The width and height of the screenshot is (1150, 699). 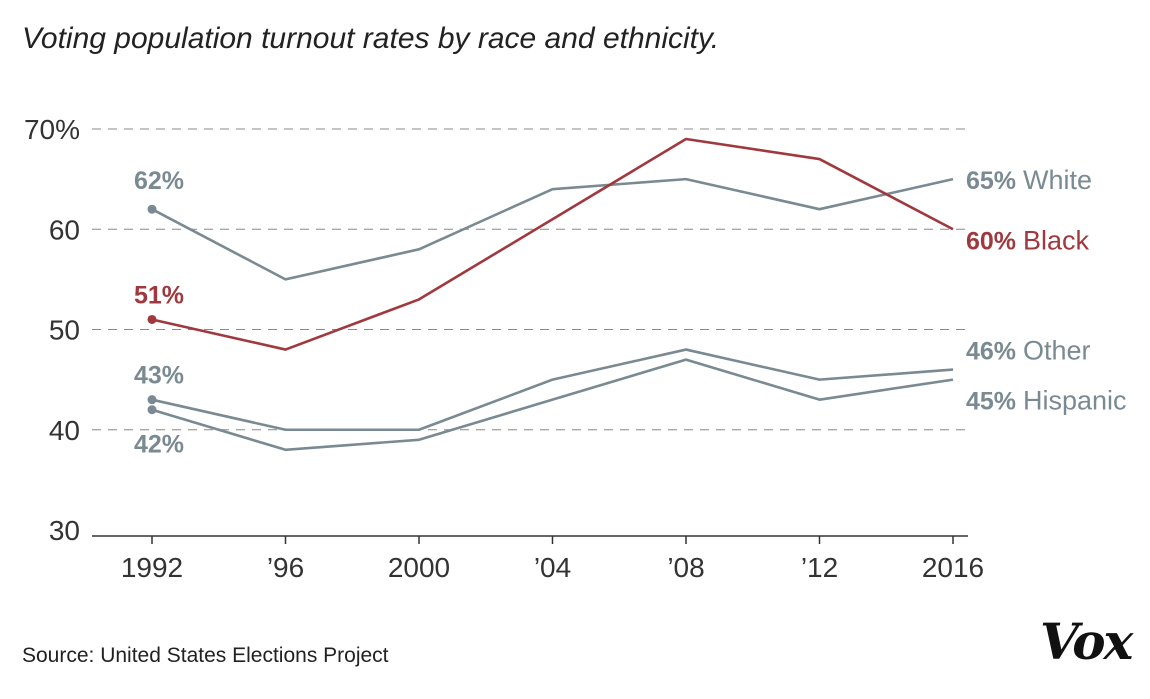 What do you see at coordinates (953, 567) in the screenshot?
I see `x-tick-label: 2016` at bounding box center [953, 567].